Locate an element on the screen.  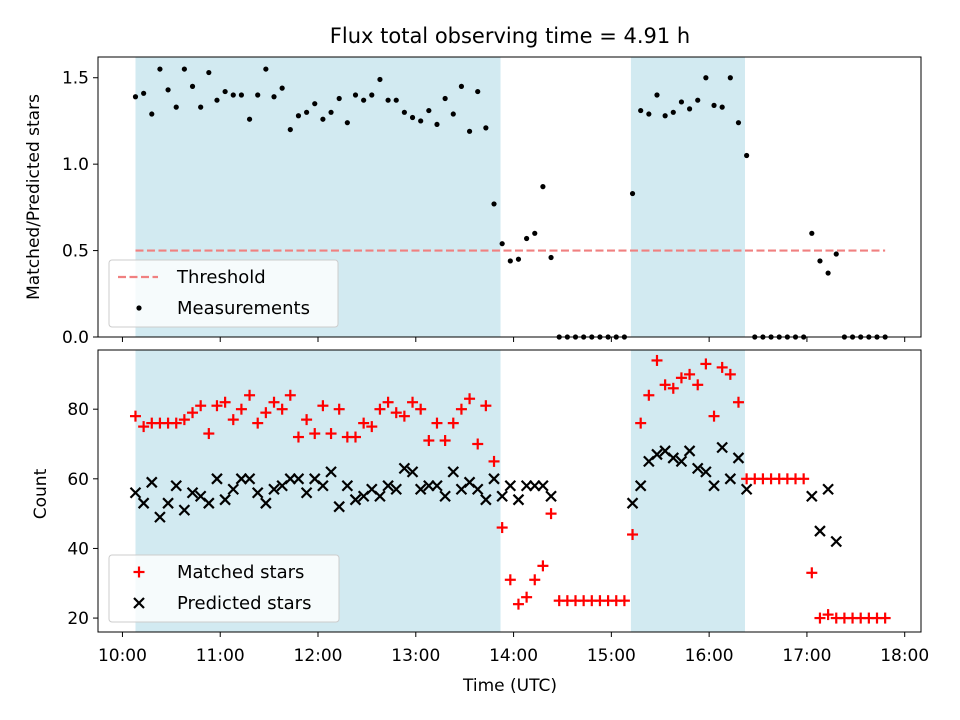
top-legend: Threshold Measurements is located at coordinates (223, 293).